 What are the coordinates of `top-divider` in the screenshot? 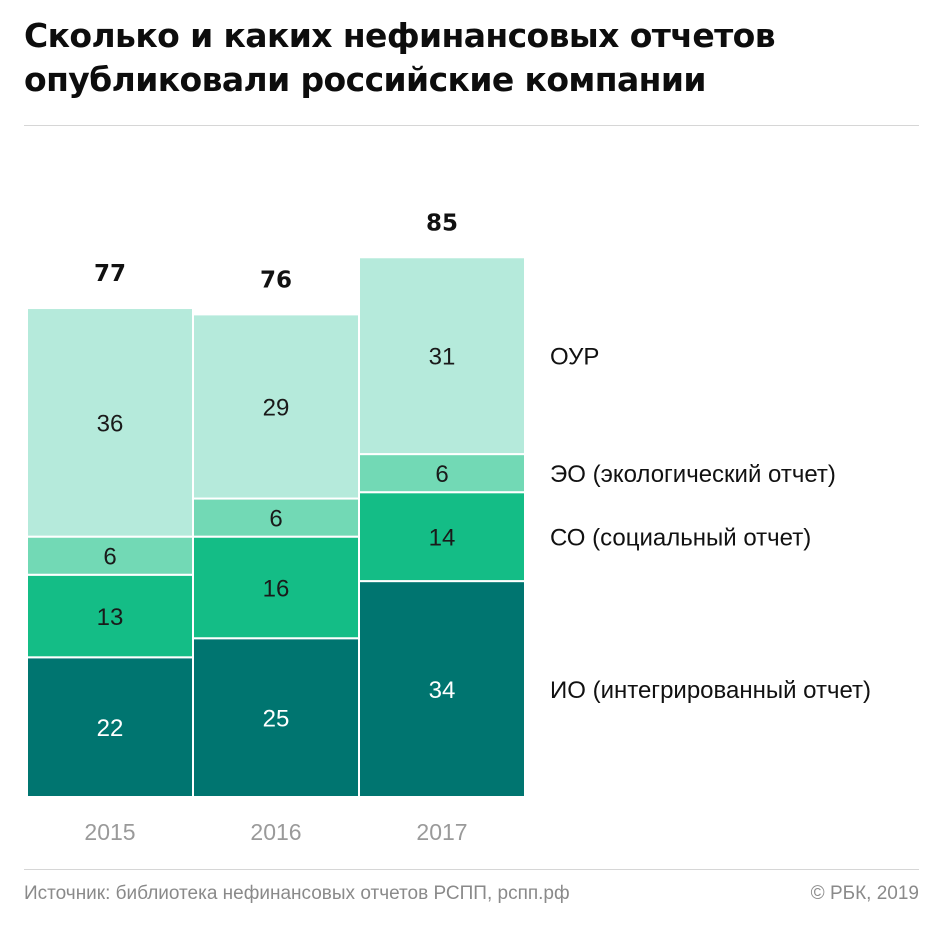 It's located at (471, 125).